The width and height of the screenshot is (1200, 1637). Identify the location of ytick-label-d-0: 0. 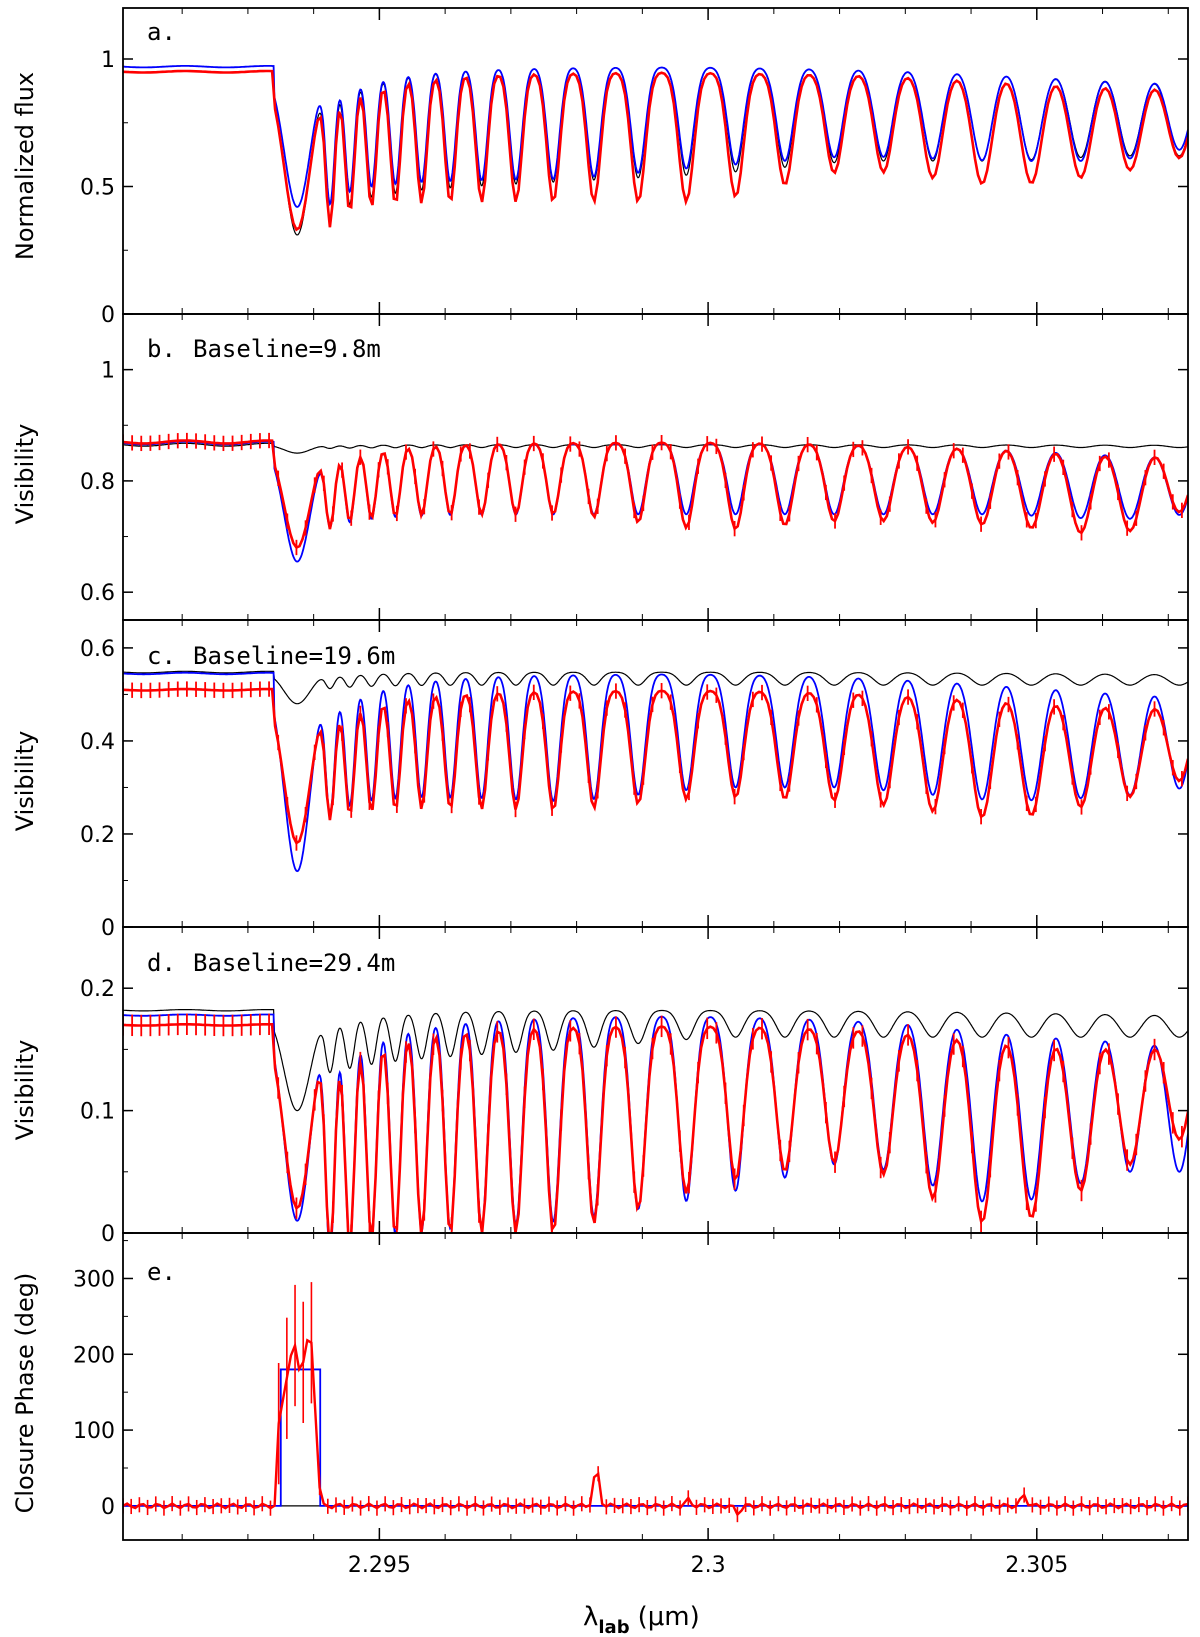
(108, 1234).